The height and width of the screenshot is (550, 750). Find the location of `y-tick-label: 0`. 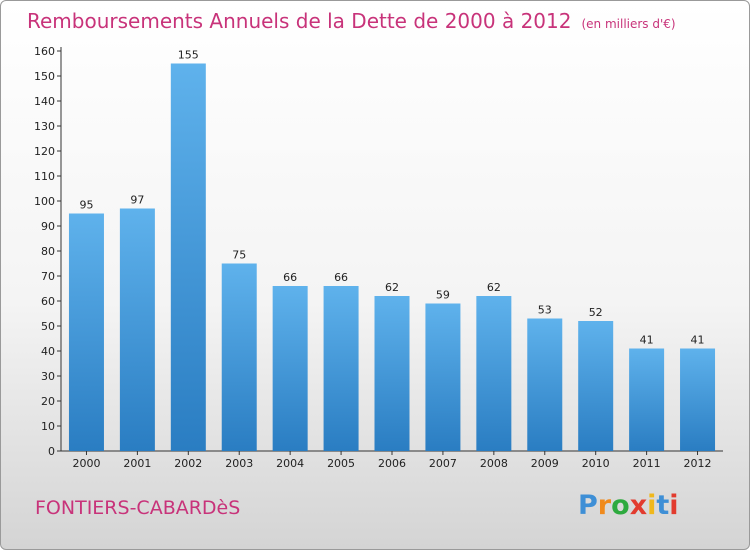

y-tick-label: 0 is located at coordinates (51, 451).